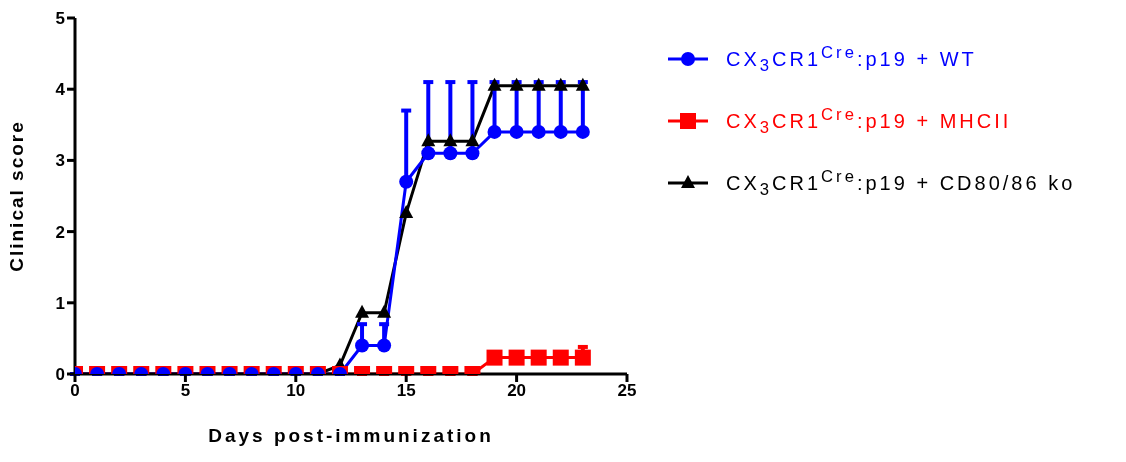 The width and height of the screenshot is (1126, 462). I want to click on y-tick-label: 1, so click(60, 303).